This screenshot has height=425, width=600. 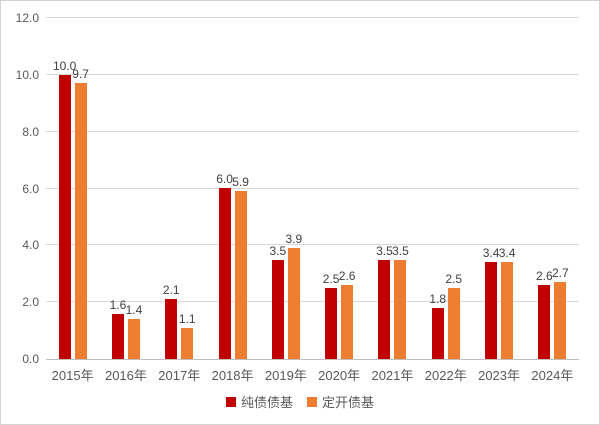 What do you see at coordinates (118, 305) in the screenshot?
I see `value-label: 1.6` at bounding box center [118, 305].